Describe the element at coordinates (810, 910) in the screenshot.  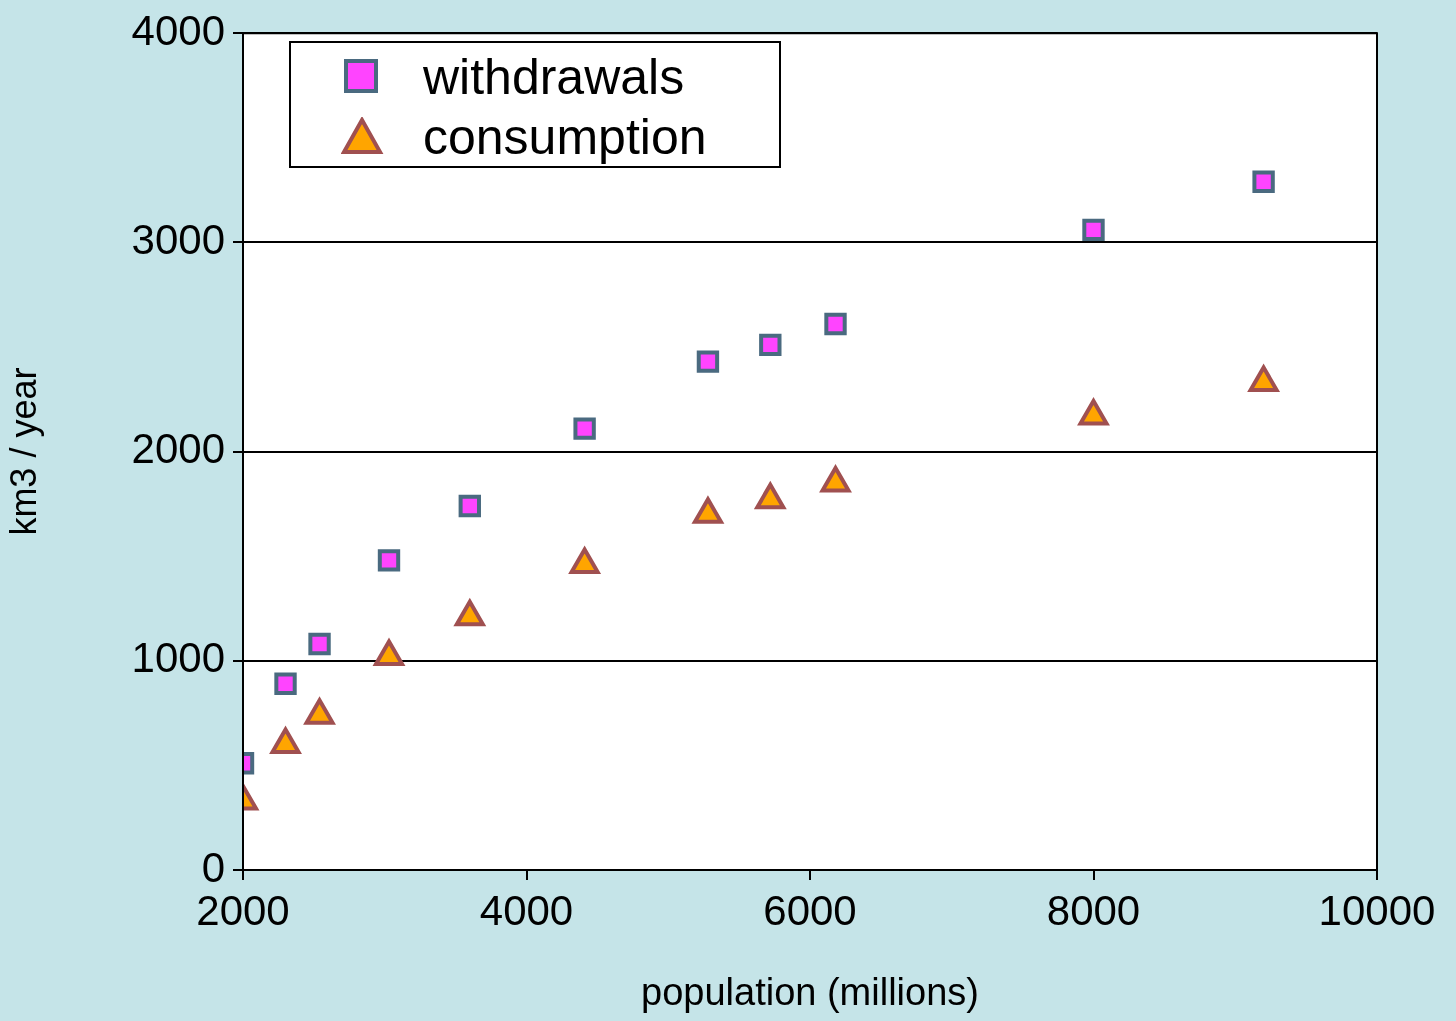
I see `x-tick-label: 6000` at that location.